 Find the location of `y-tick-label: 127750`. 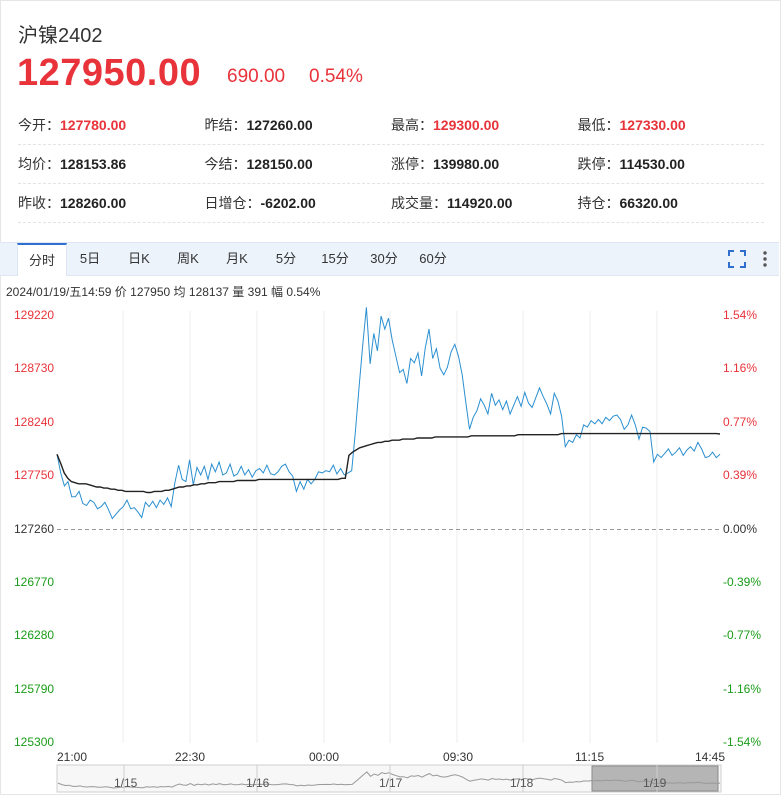

y-tick-label: 127750 is located at coordinates (34, 475).